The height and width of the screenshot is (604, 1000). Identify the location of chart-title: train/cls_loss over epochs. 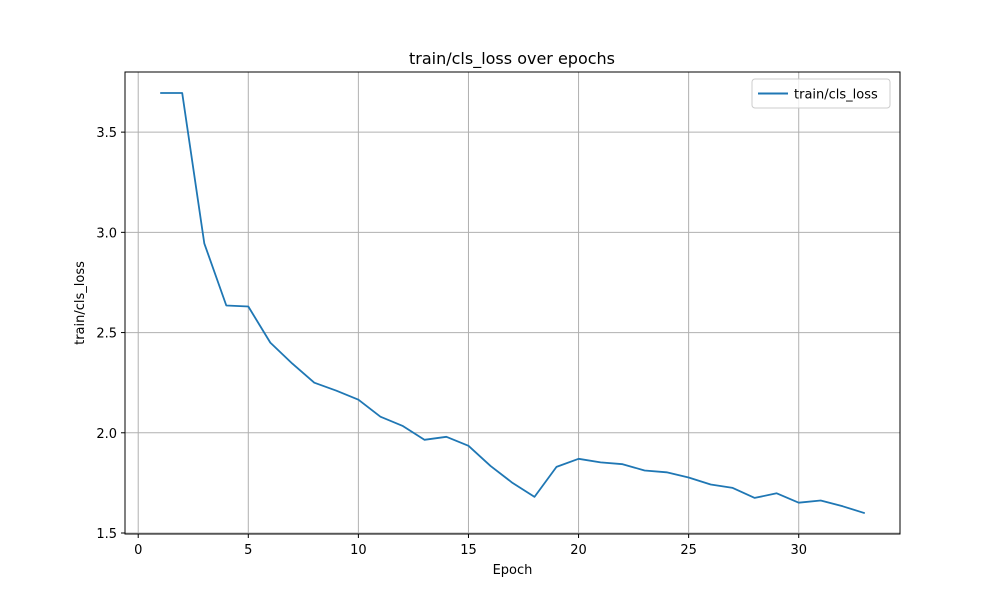
(512, 59).